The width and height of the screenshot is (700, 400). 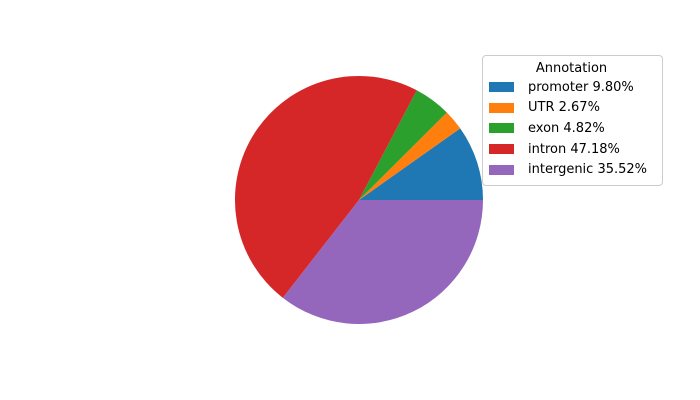 I want to click on pie-slice-exon, so click(x=403, y=145).